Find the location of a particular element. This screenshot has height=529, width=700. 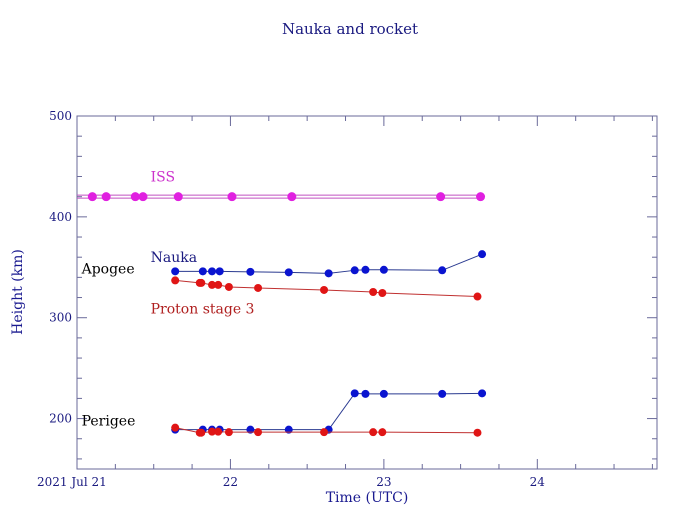

annotation-perigee: Perigee is located at coordinates (109, 422).